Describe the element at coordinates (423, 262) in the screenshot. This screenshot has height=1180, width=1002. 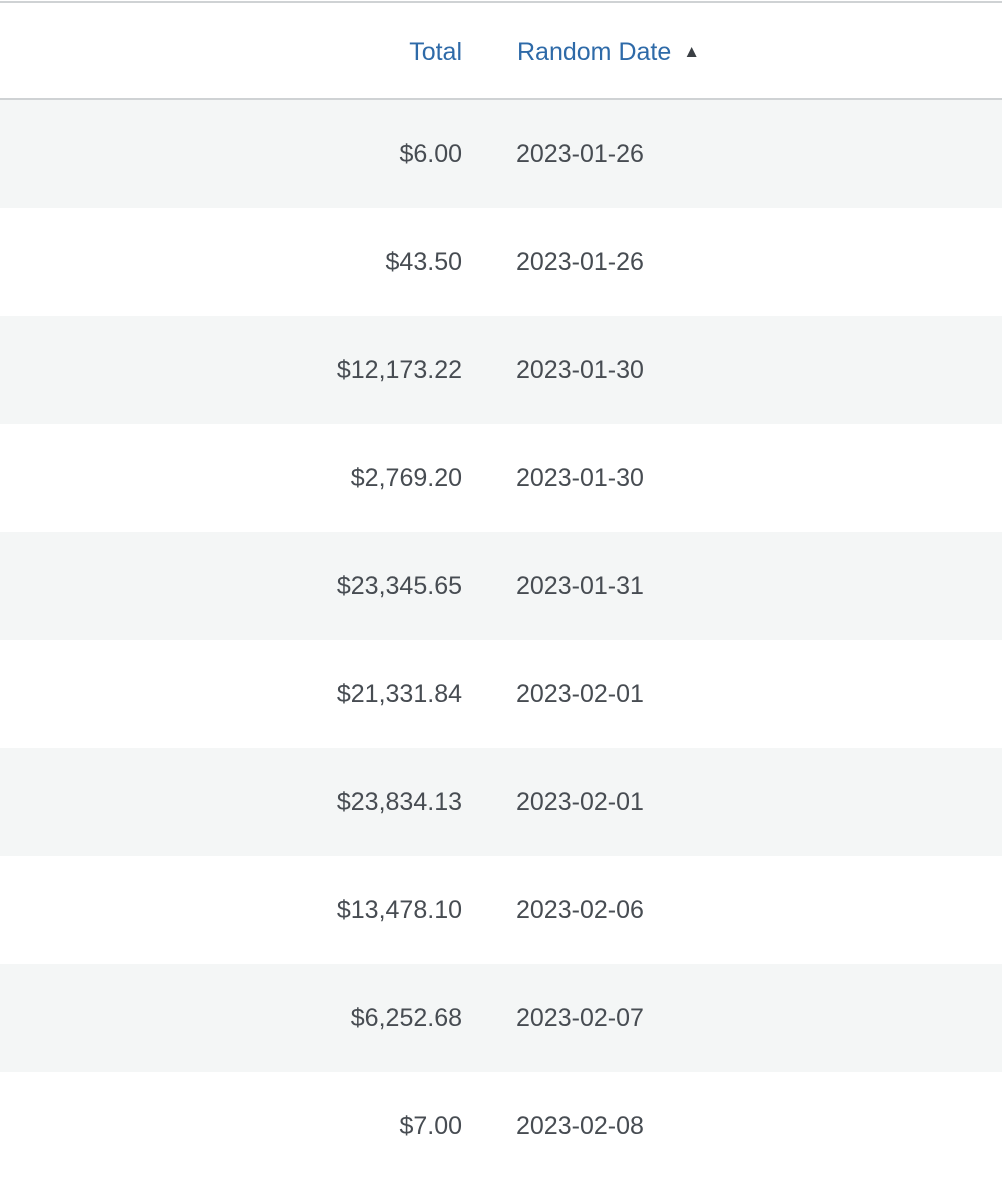
I see `cell-total: $43.50` at that location.